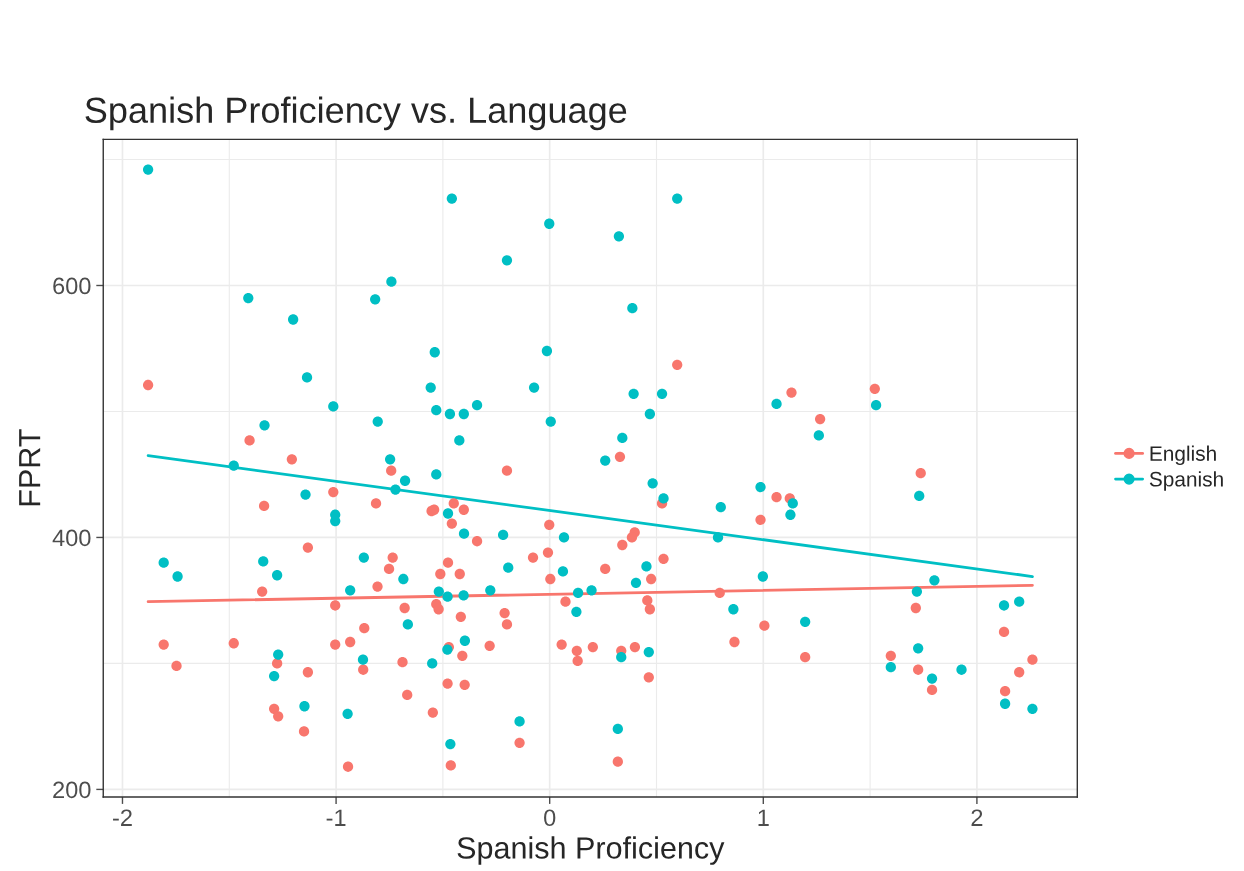 The width and height of the screenshot is (1244, 871). What do you see at coordinates (977, 817) in the screenshot?
I see `x-tick-label: 2` at bounding box center [977, 817].